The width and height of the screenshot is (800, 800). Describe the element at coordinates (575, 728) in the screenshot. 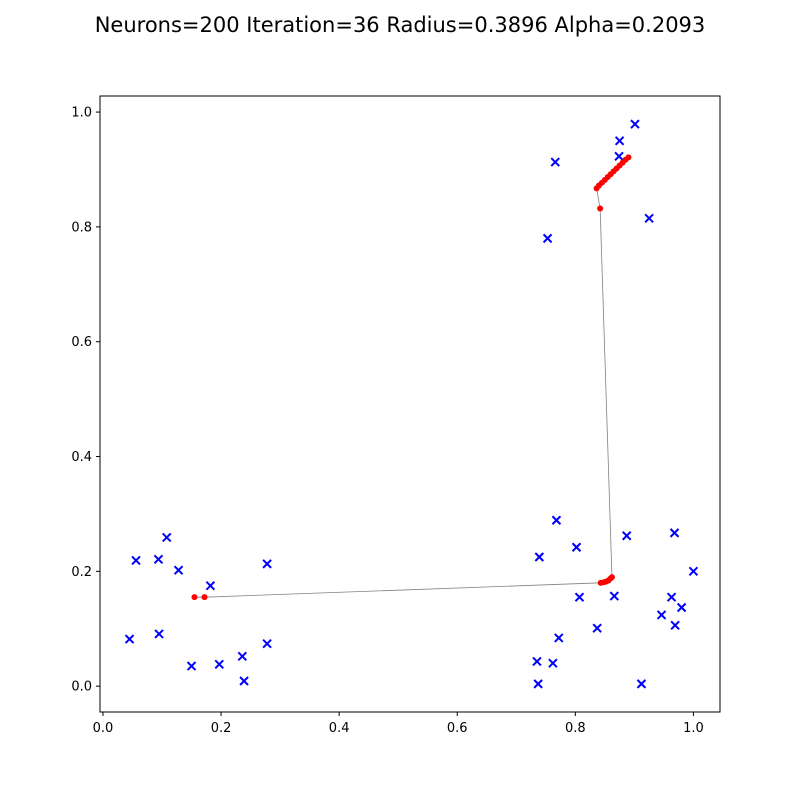

I see `x-tick-label: 0.8` at that location.